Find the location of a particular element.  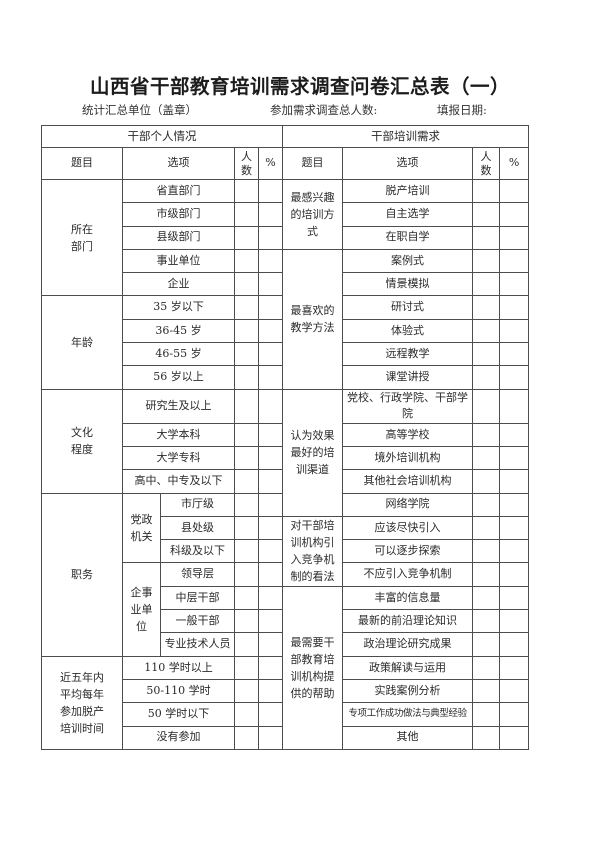

option-cell: 企业 is located at coordinates (178, 284).